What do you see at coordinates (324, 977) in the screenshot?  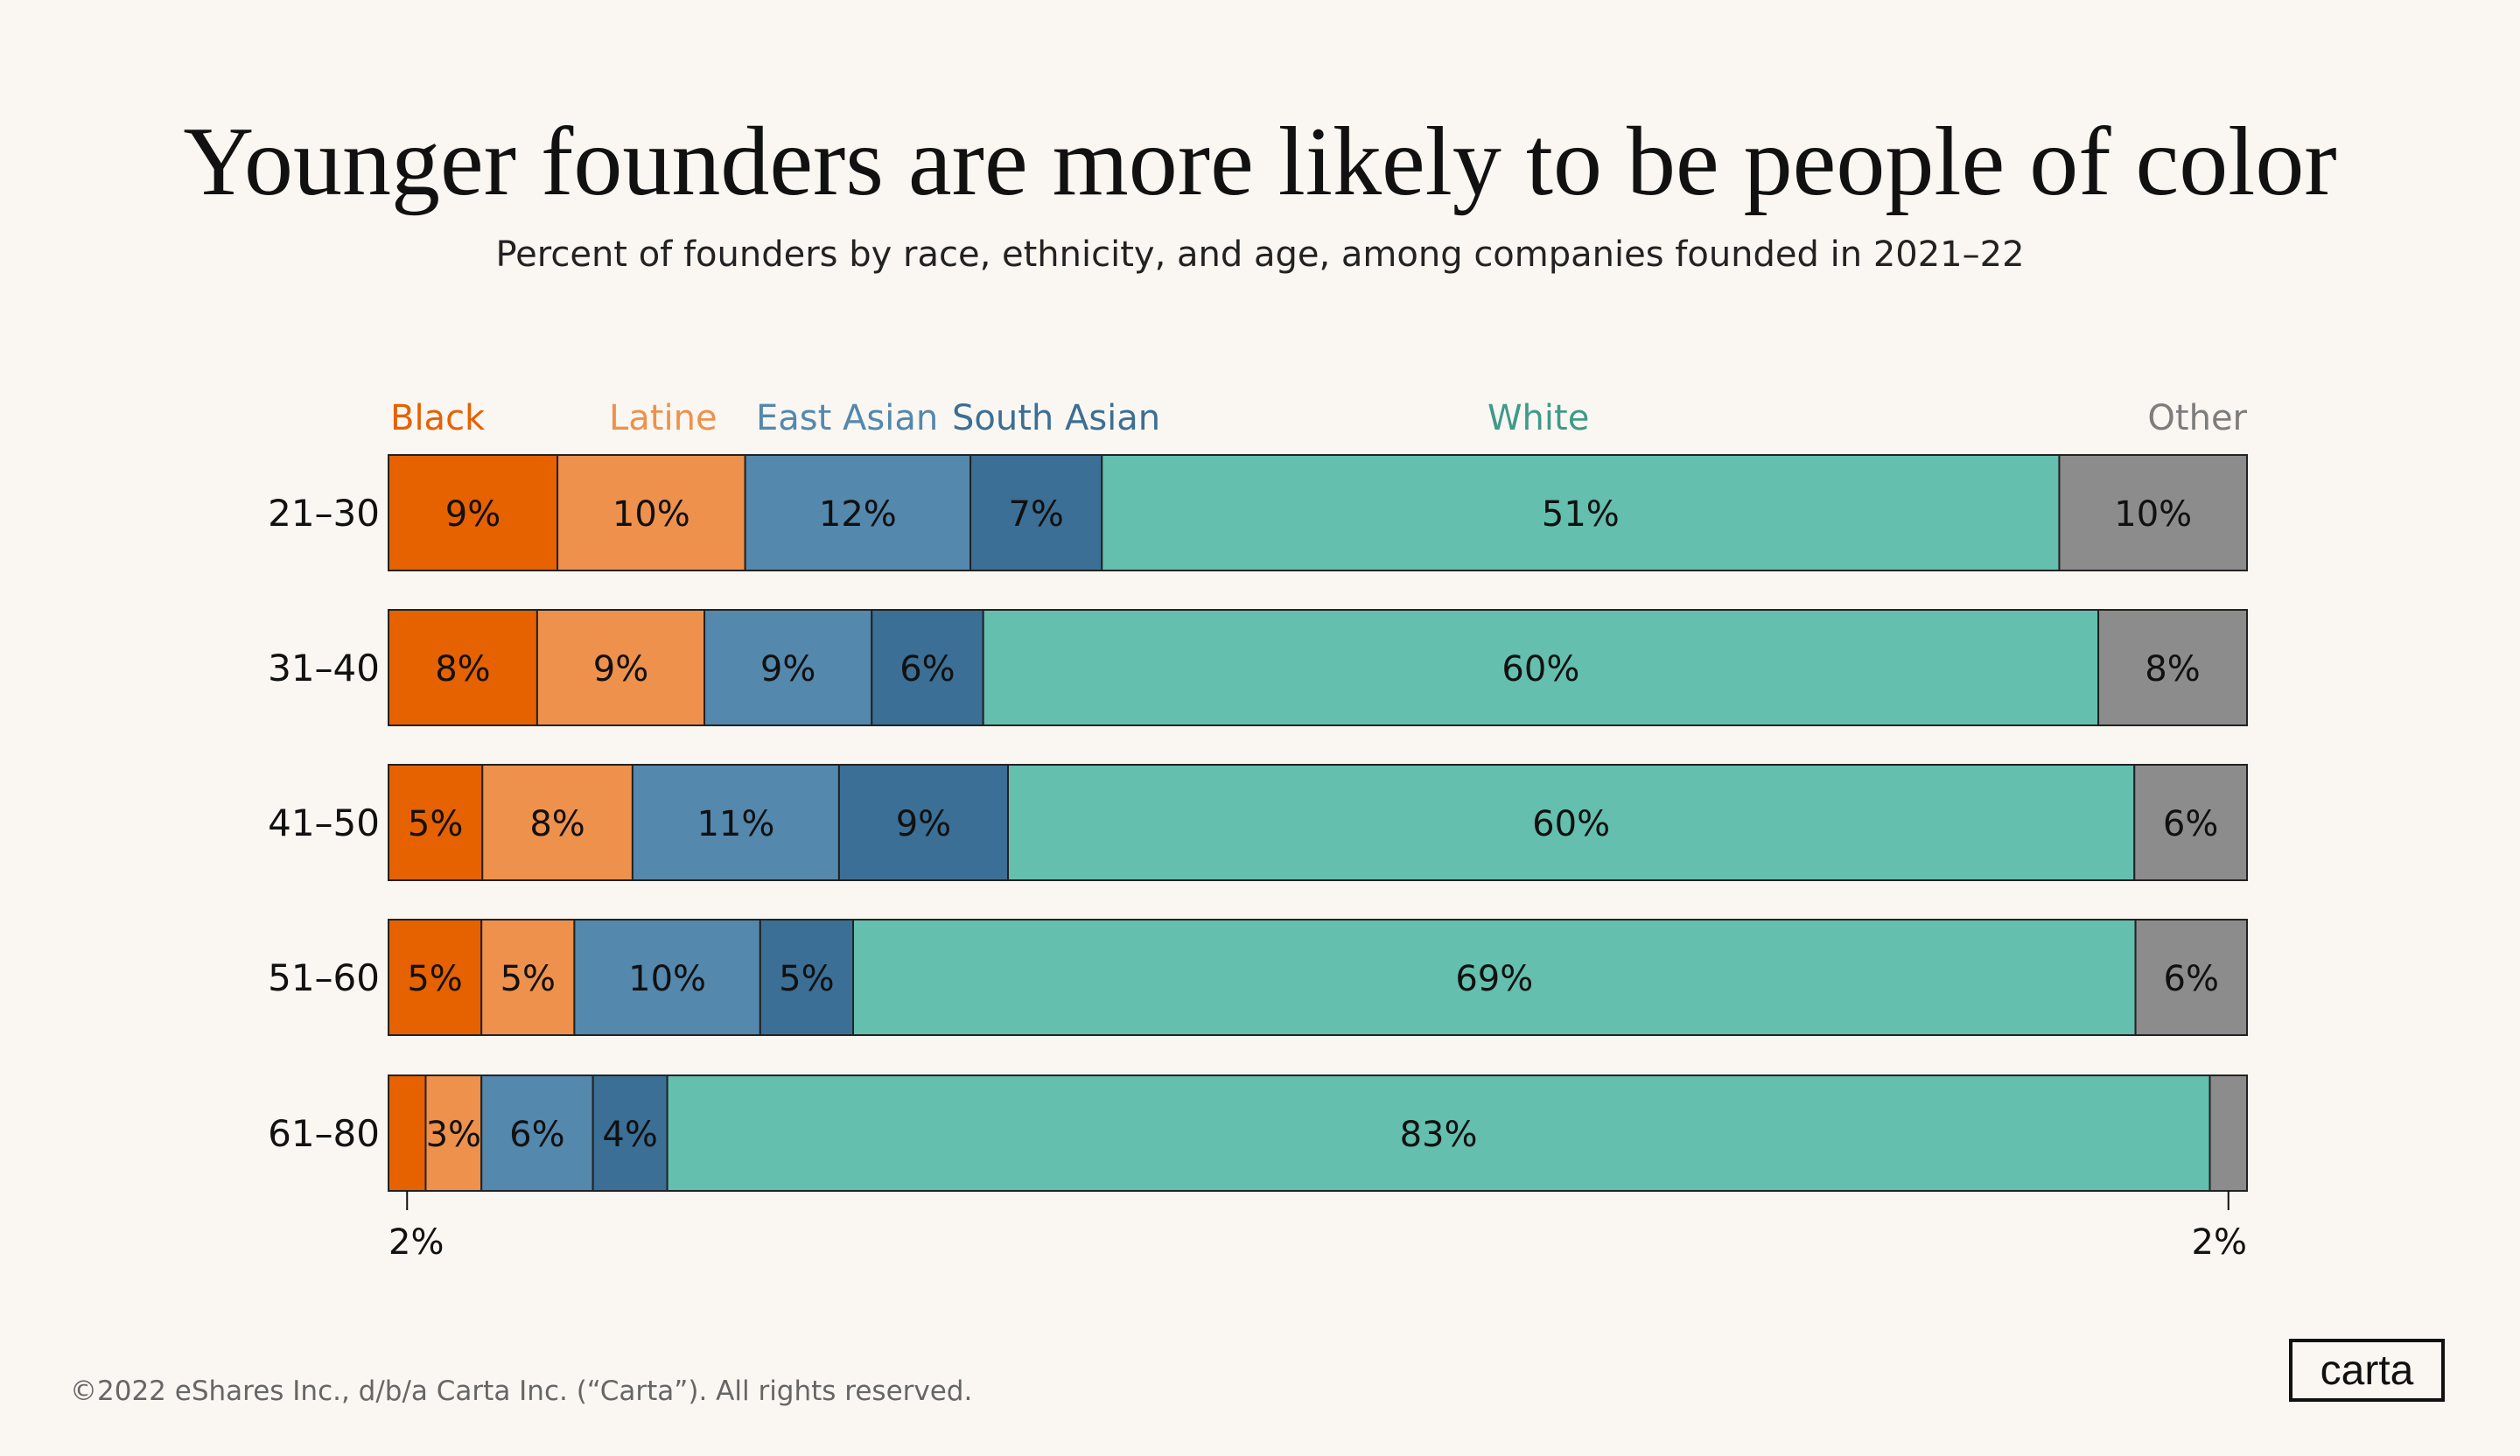 I see `row-label: 51–60` at bounding box center [324, 977].